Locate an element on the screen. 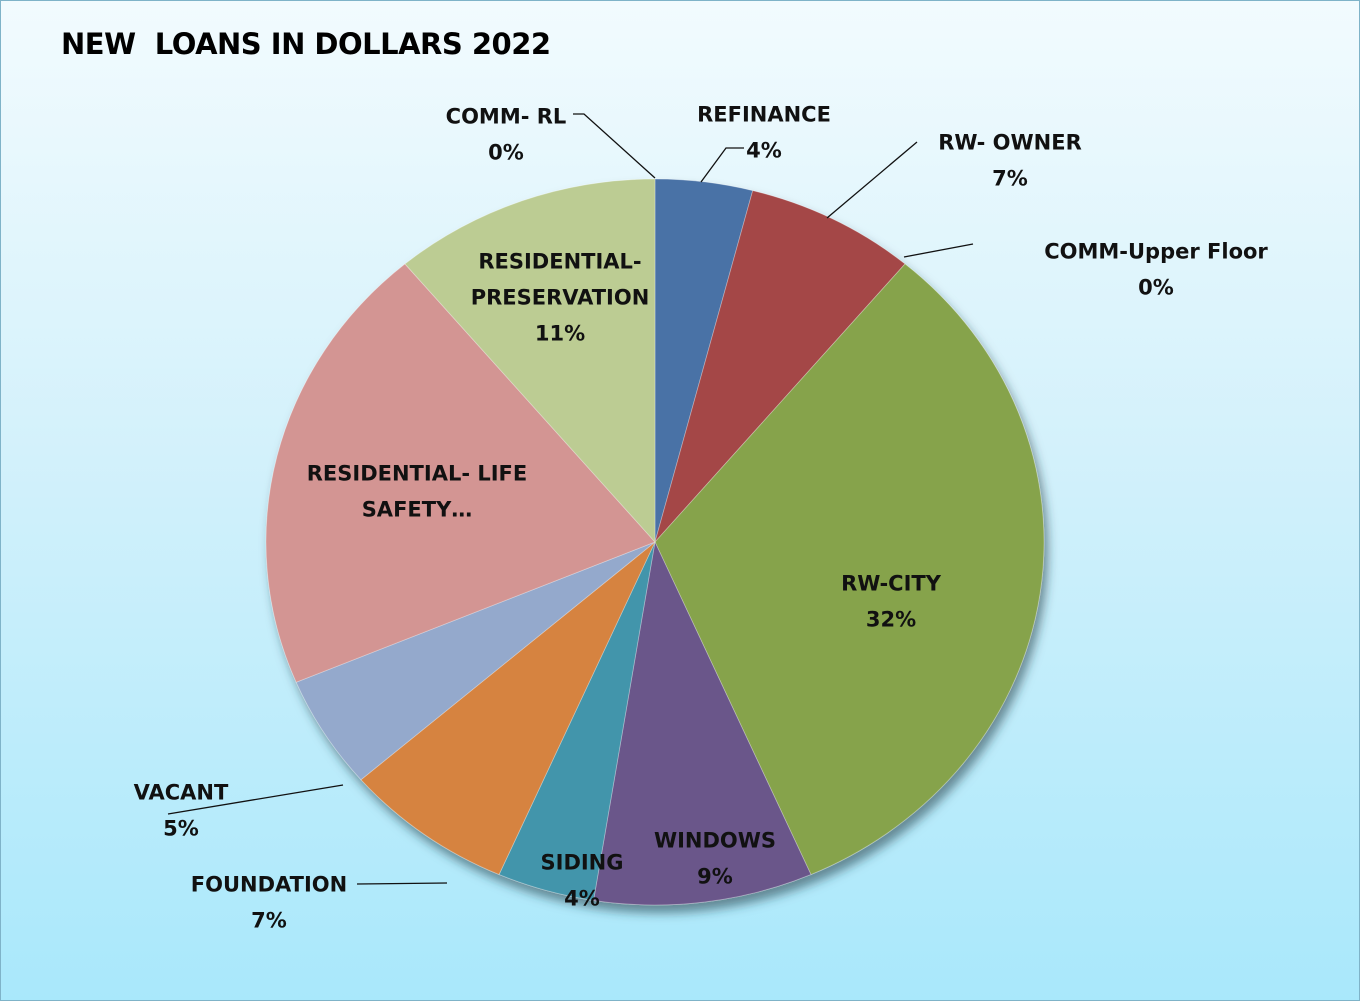 The image size is (1360, 1001). leader-line-foundation is located at coordinates (402, 883).